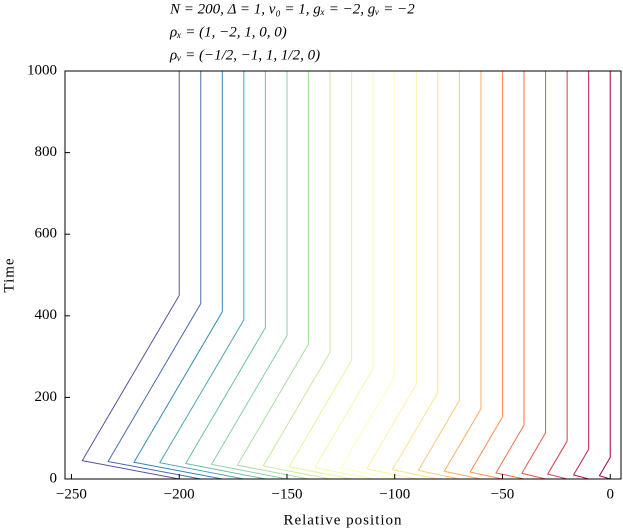  Describe the element at coordinates (9, 274) in the screenshot. I see `y-axis-label: Time` at that location.